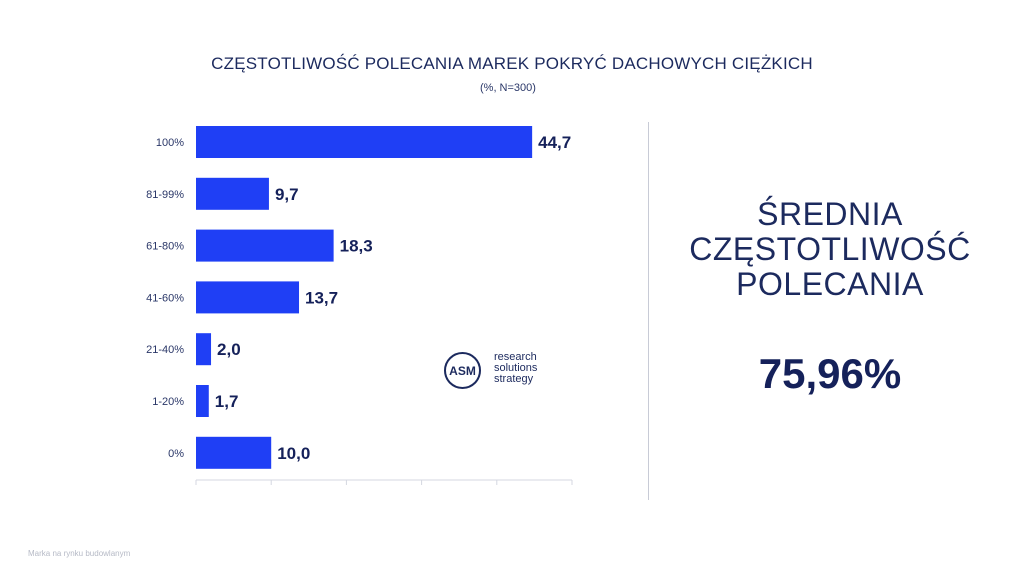 The image size is (1024, 573). I want to click on divider-line, so click(648, 311).